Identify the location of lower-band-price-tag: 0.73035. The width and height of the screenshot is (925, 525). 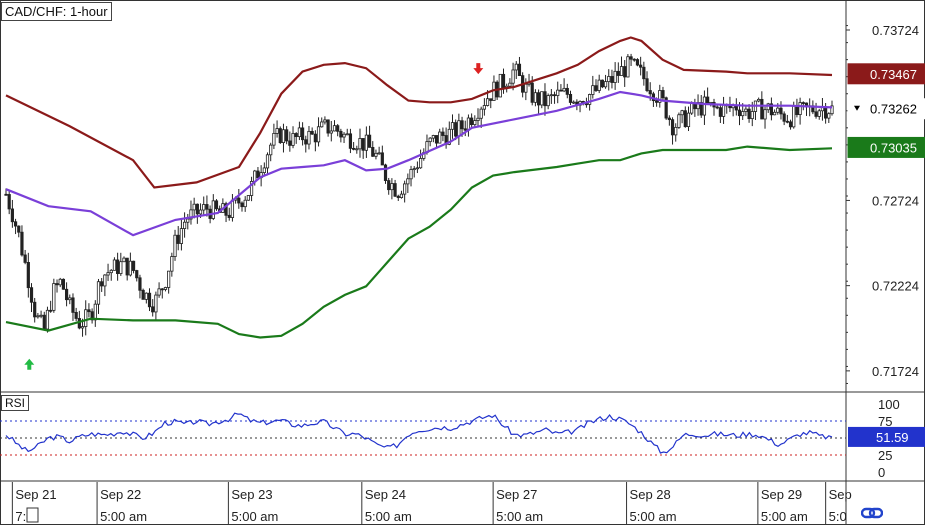
(886, 147).